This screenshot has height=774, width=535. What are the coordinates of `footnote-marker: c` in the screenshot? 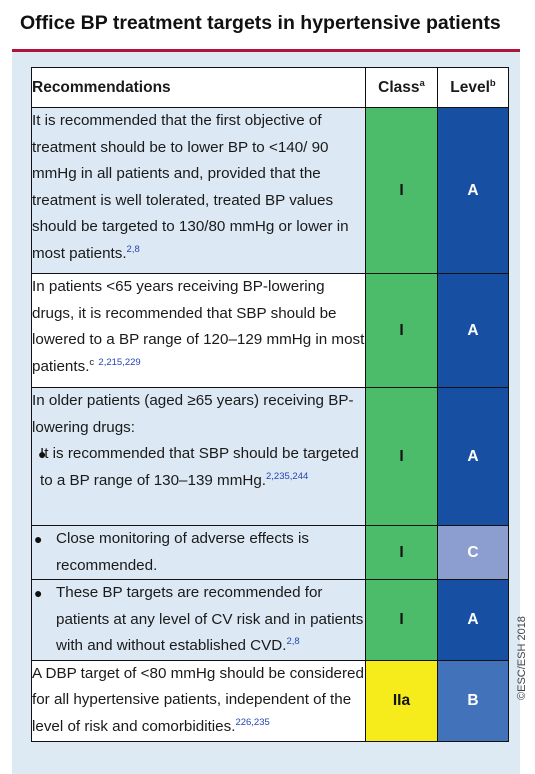 It's located at (92, 362).